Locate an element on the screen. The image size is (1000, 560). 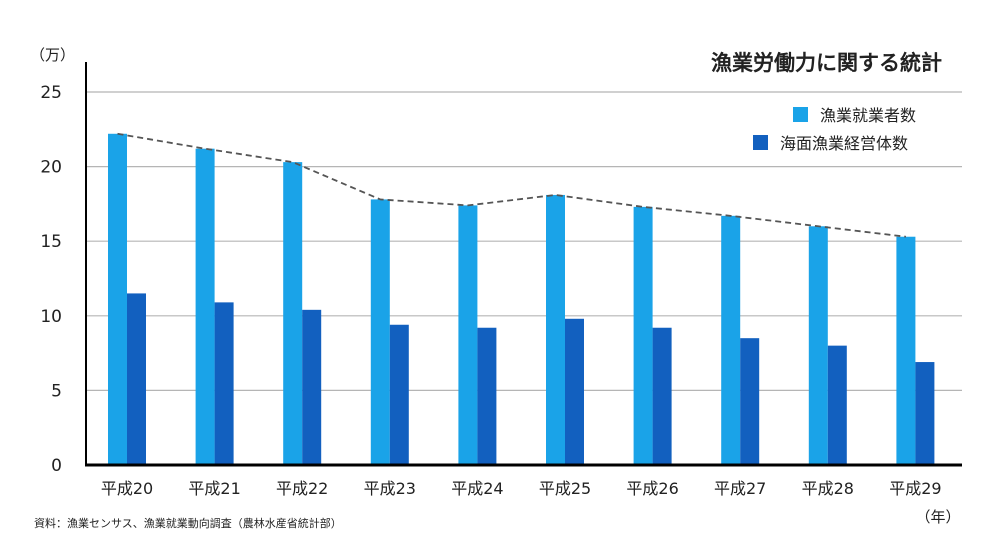
legend-label-series-1: 漁業就業者数 is located at coordinates (868, 115).